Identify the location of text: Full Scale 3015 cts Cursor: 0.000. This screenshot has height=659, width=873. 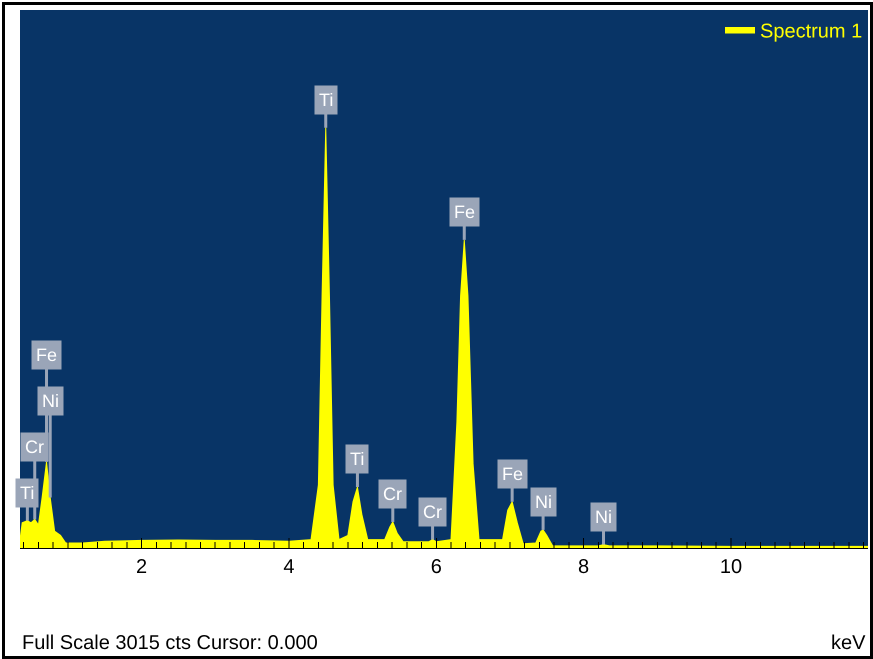
(170, 643).